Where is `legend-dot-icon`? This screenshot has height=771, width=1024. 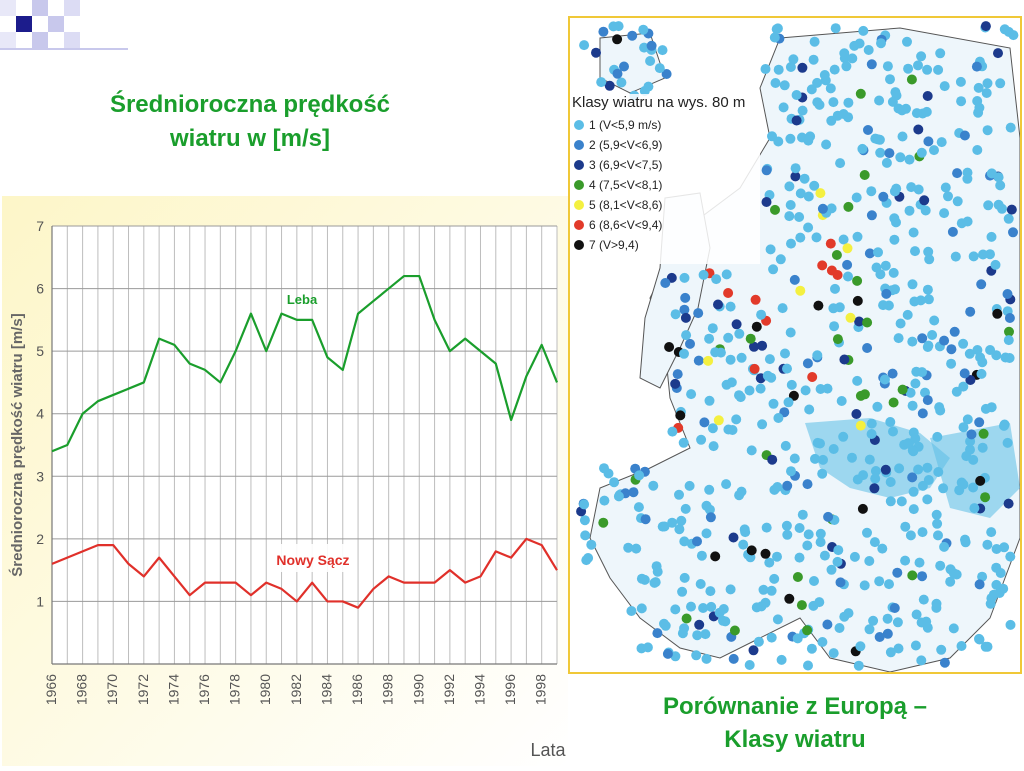 legend-dot-icon is located at coordinates (579, 245).